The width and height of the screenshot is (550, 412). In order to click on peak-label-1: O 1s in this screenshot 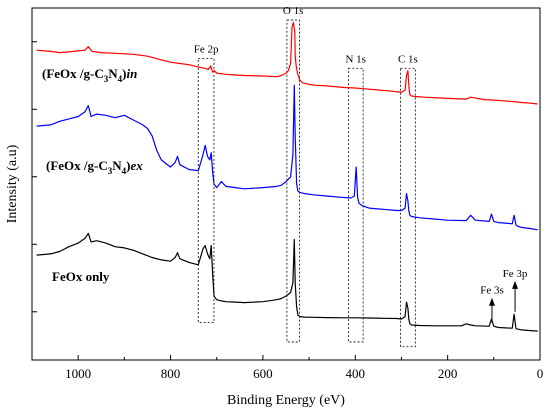, I will do `click(293, 11)`.